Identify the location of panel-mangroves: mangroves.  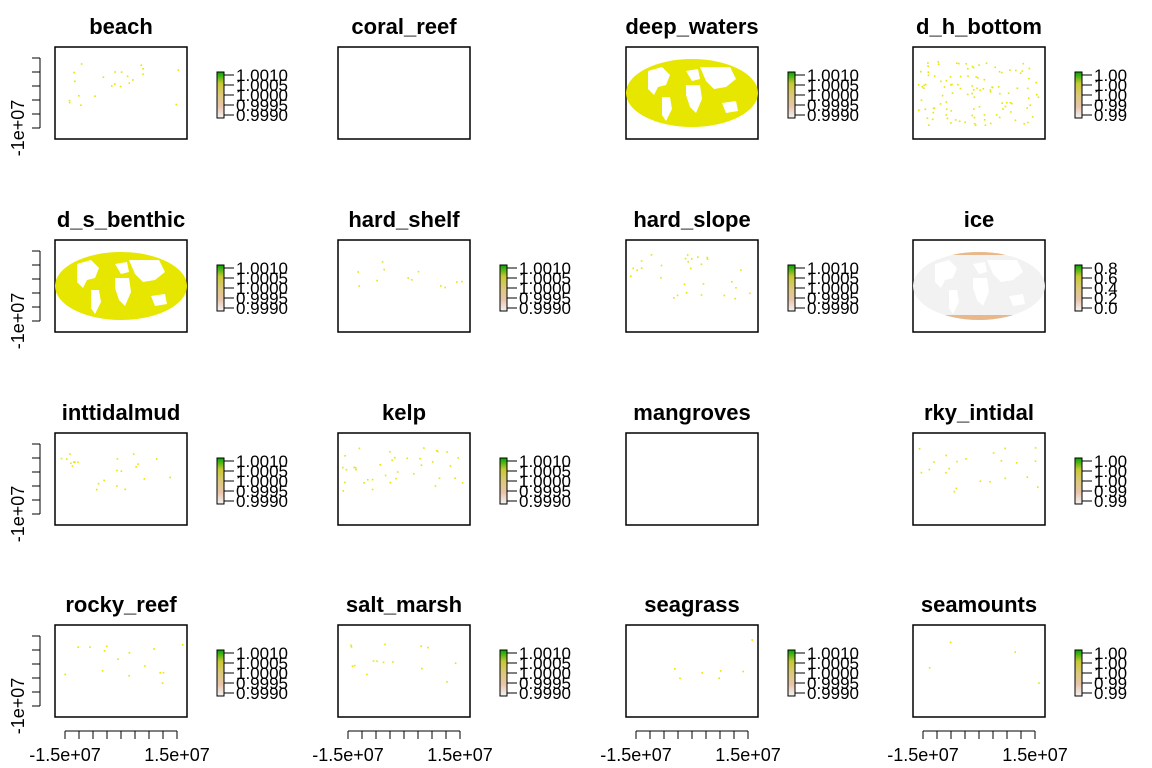
(692, 463).